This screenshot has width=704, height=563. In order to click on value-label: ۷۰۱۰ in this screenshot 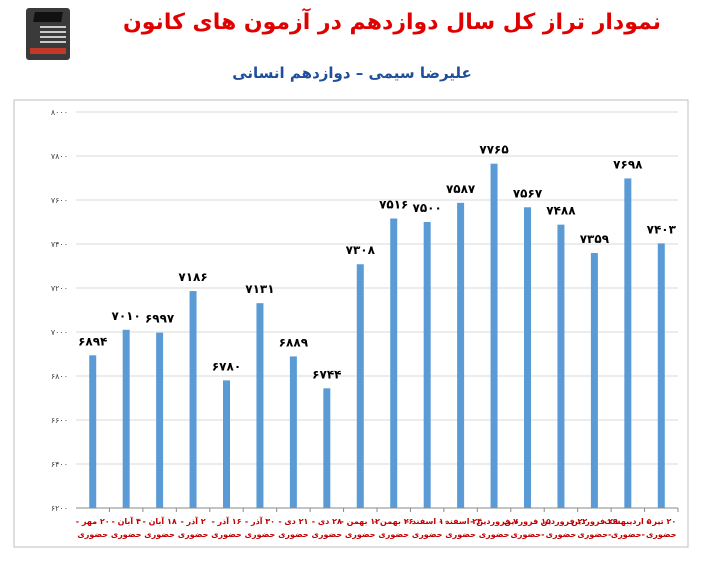, I will do `click(126, 316)`.